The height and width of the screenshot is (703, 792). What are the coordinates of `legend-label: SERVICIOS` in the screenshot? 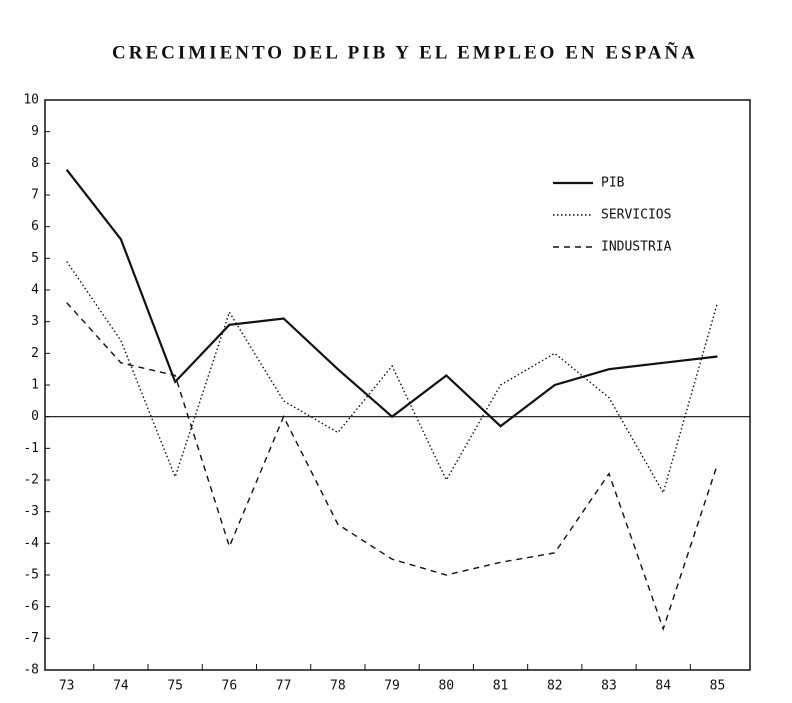 It's located at (636, 215).